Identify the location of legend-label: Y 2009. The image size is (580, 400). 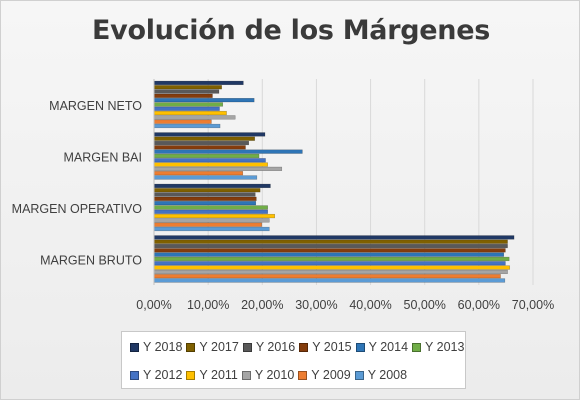
(331, 375).